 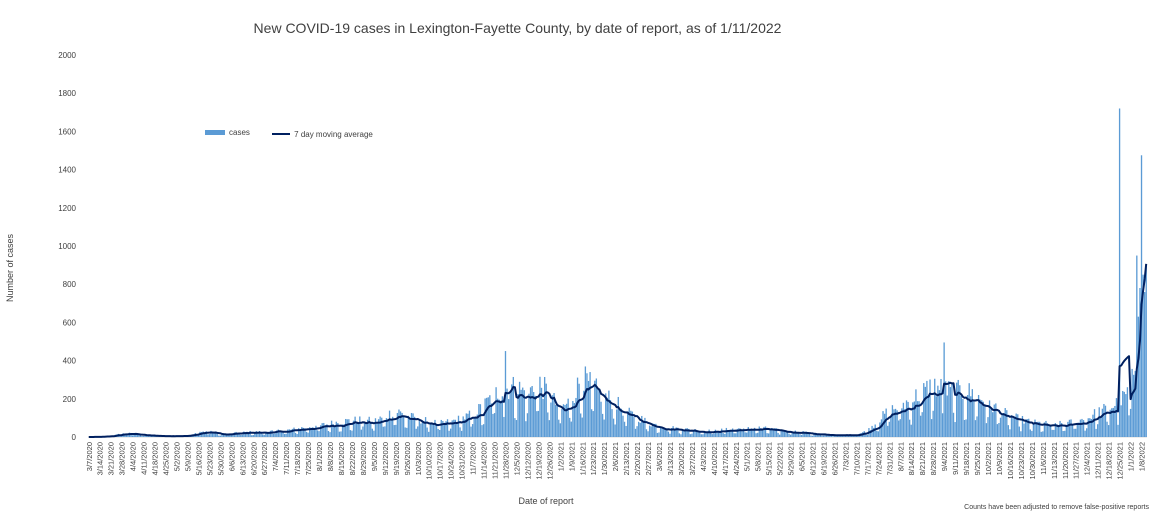 I want to click on x-tick-label: 1/9/2021, so click(x=571, y=456).